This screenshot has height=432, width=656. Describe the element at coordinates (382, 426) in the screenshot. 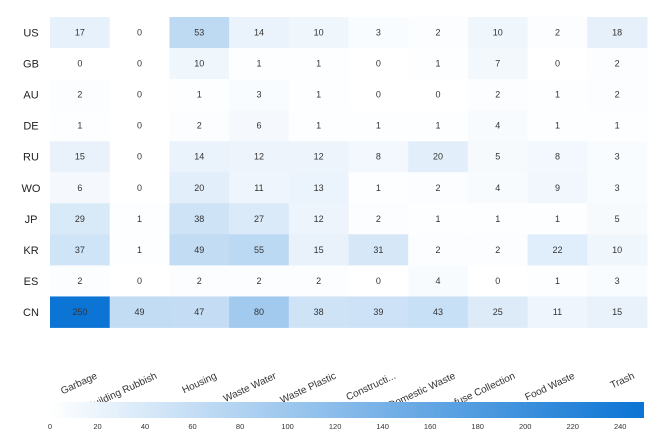

I see `colorbar-tick-label: 140` at that location.